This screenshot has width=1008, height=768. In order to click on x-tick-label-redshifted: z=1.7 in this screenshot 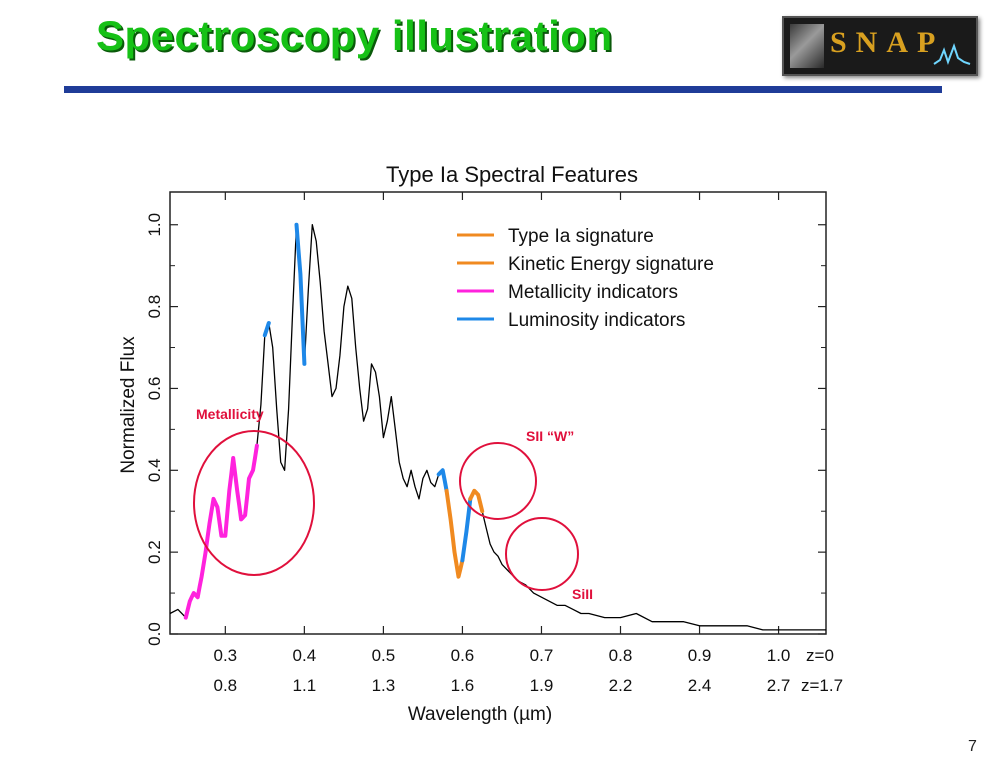, I will do `click(822, 685)`.